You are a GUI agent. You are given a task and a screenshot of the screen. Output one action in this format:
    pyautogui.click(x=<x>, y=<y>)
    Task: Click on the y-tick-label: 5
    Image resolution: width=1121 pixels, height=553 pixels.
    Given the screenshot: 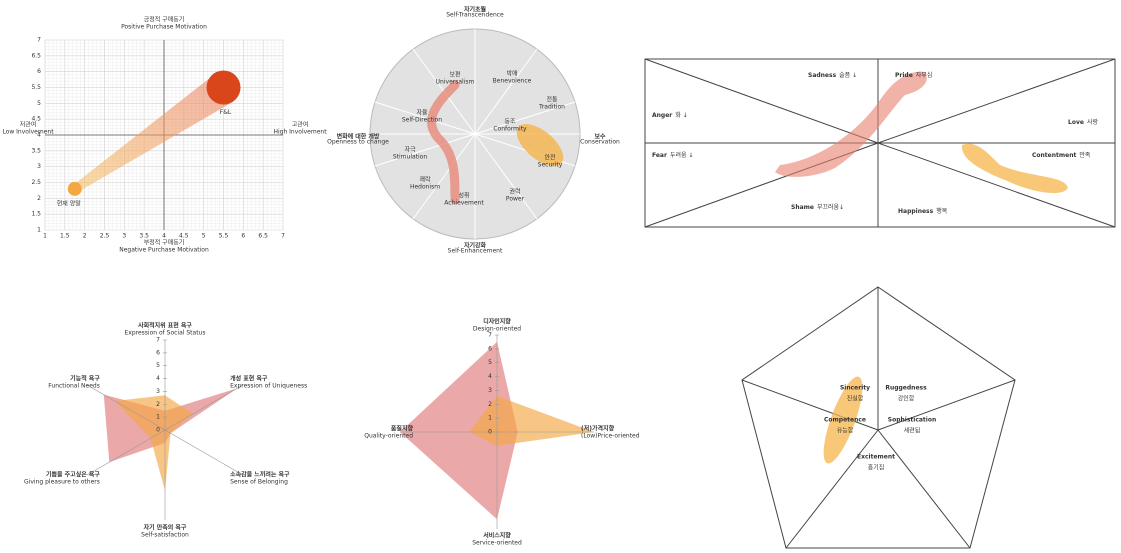 What is the action you would take?
    pyautogui.click(x=39, y=103)
    